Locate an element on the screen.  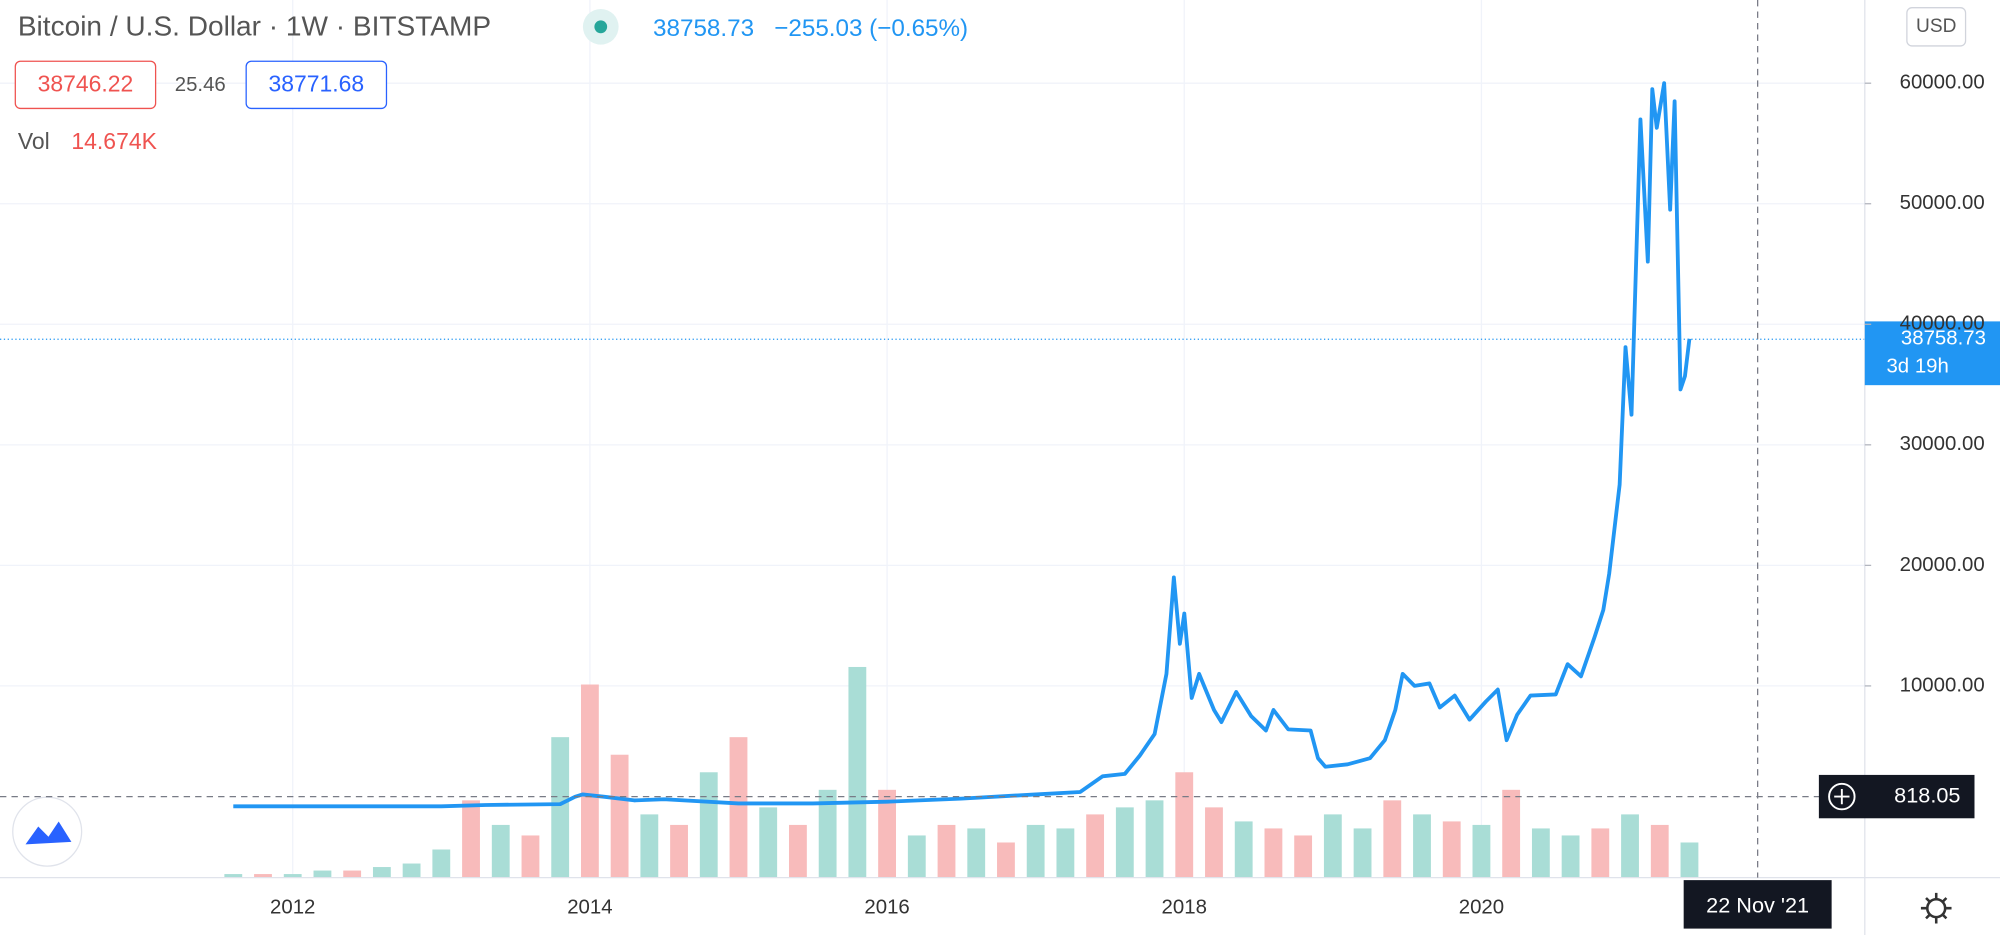
y-tick-label: 40000.00 is located at coordinates (1942, 324).